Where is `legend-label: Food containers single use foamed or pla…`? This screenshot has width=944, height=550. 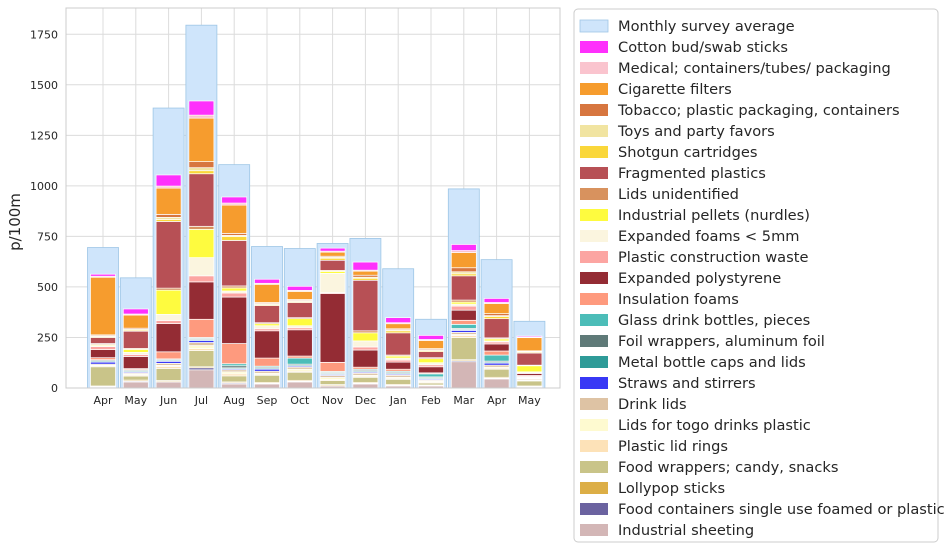 legend-label: Food containers single use foamed or pla… is located at coordinates (781, 509).